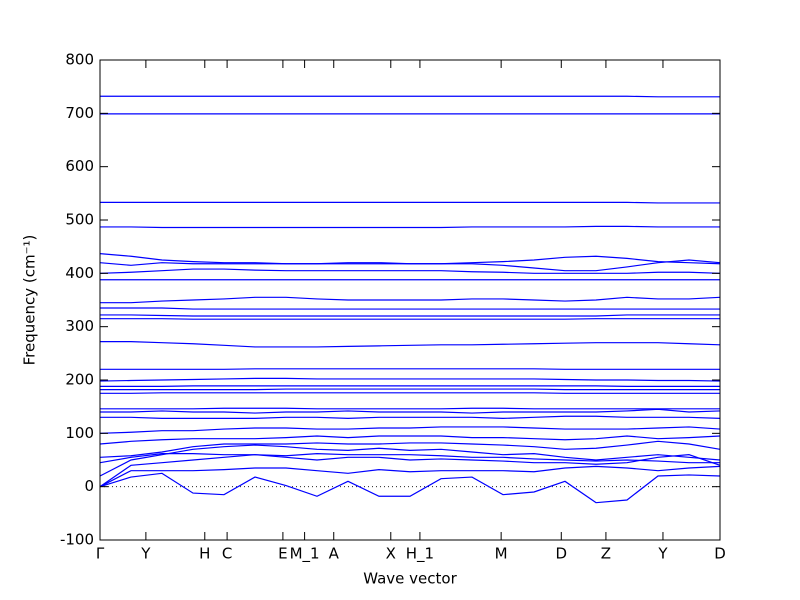 The width and height of the screenshot is (800, 600). I want to click on x-tick-label: H, so click(204, 554).